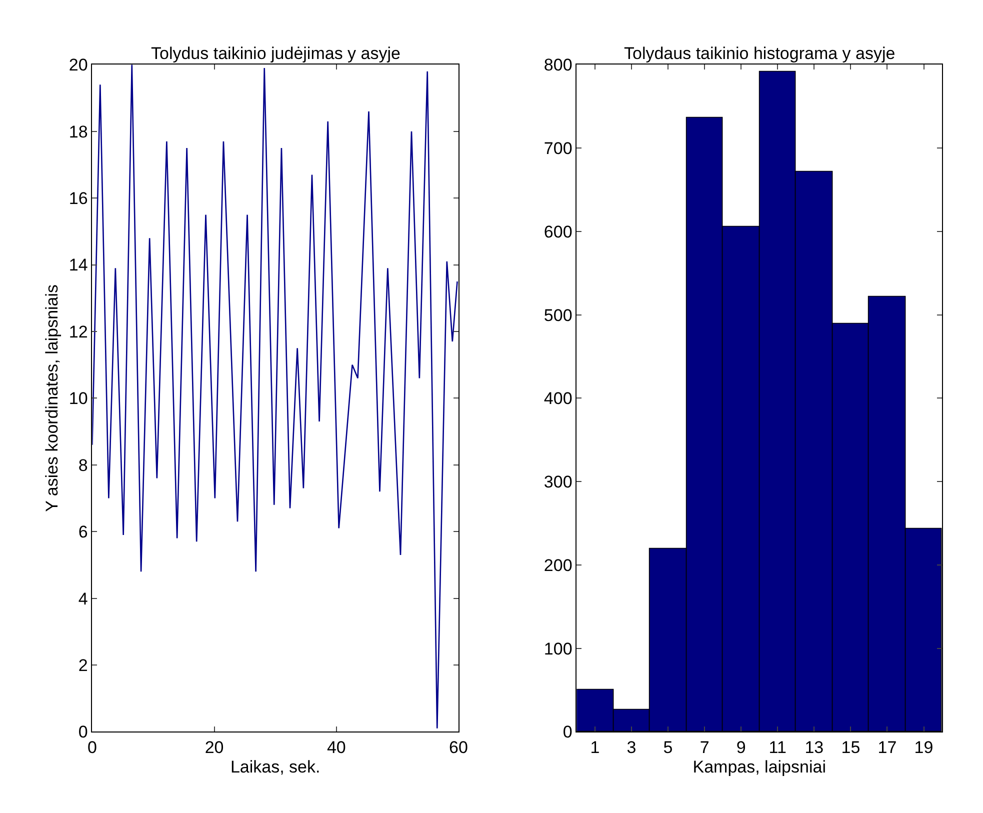  What do you see at coordinates (558, 648) in the screenshot?
I see `y-tick-label: 100` at bounding box center [558, 648].